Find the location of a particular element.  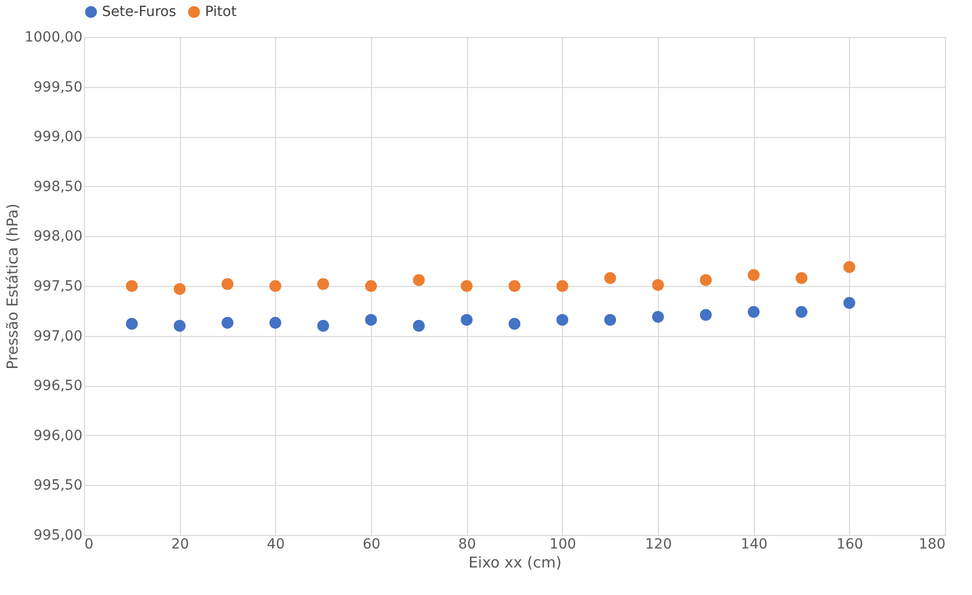

y-tick-label: 999,50 is located at coordinates (58, 87).